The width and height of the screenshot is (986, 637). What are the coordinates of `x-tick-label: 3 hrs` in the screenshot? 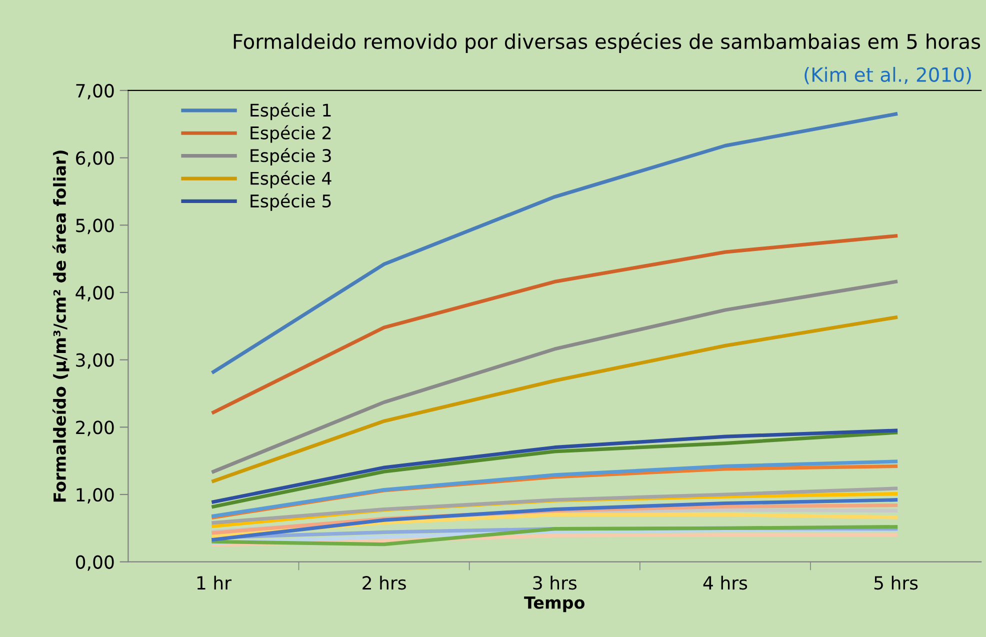 It's located at (554, 583).